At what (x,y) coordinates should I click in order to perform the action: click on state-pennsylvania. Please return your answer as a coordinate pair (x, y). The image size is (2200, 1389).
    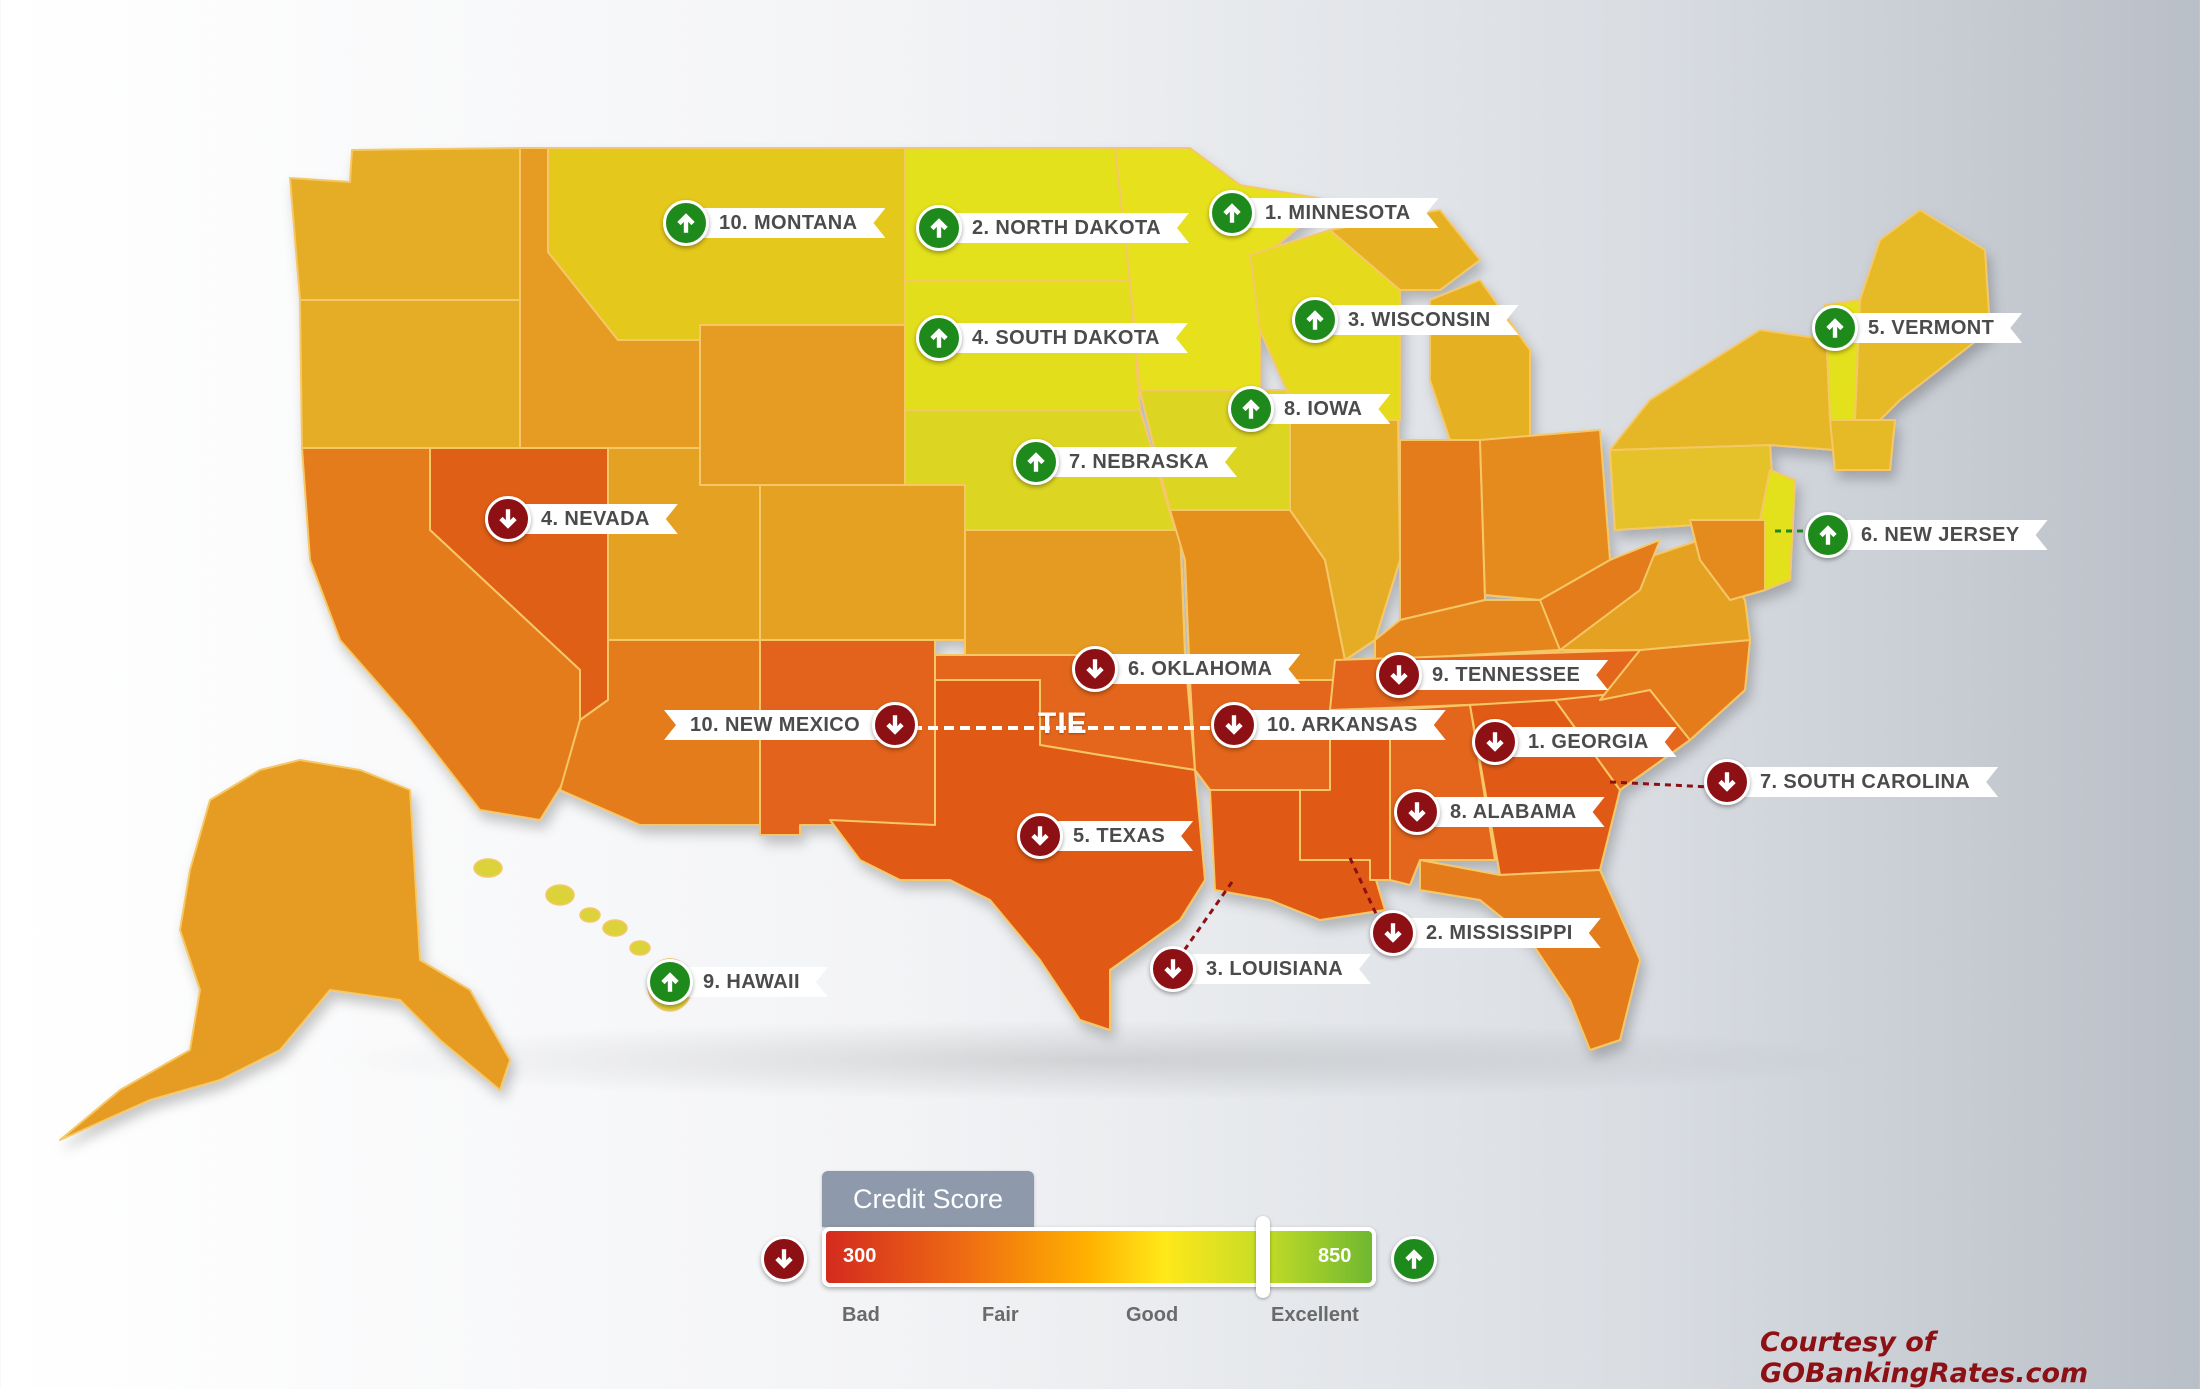
    Looking at the image, I should click on (1692, 487).